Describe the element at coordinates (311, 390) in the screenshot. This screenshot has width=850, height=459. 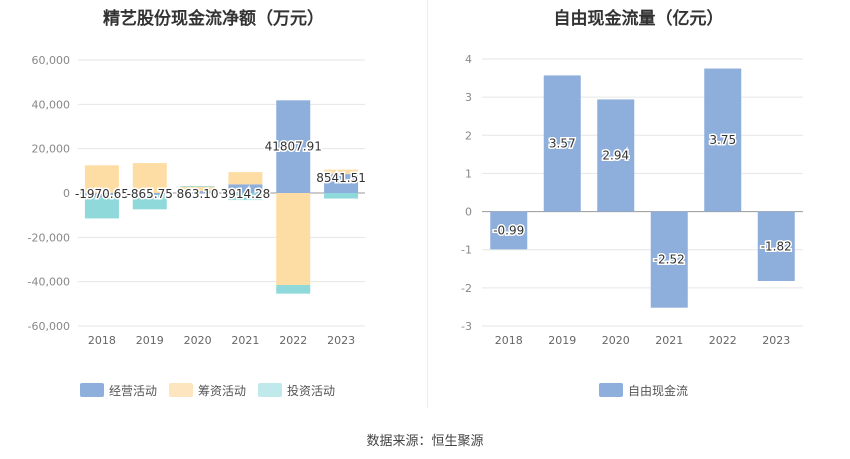
I see `legend-label-investing: 投资活动` at that location.